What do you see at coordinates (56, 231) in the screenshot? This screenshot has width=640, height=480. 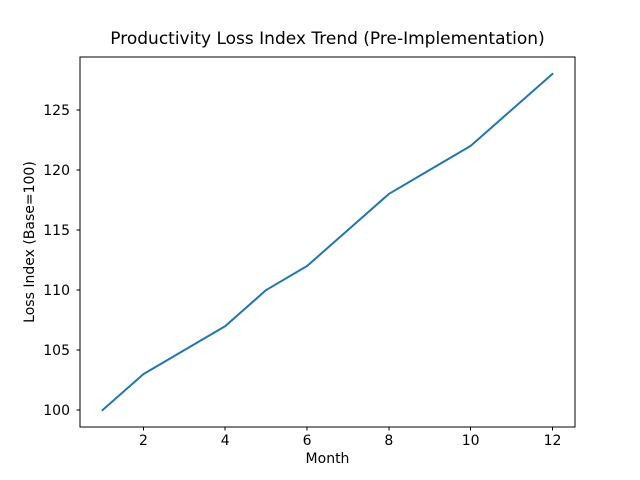 I see `y-tick-label: 115` at bounding box center [56, 231].